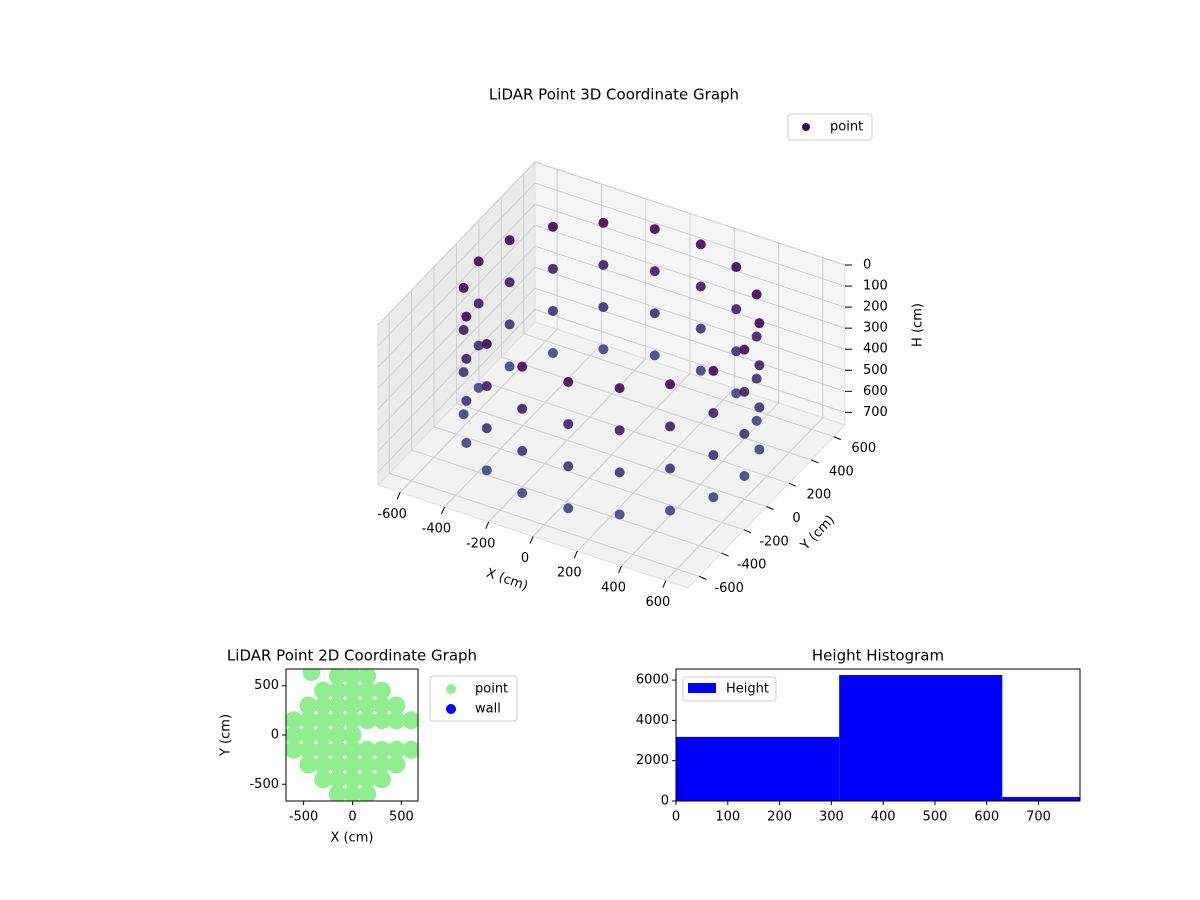  I want to click on y-tick-label: 0, so click(665, 801).